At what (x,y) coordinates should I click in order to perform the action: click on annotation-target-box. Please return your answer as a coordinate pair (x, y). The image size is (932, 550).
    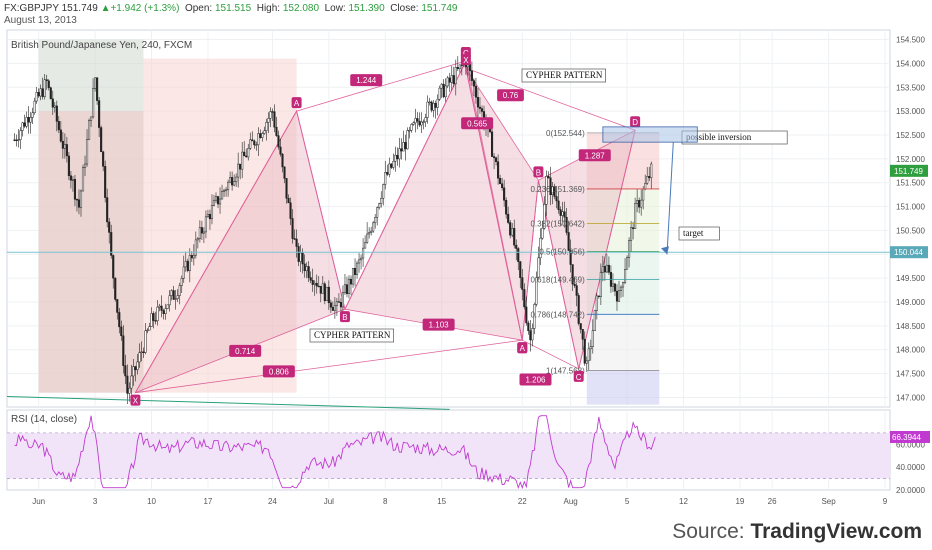
    Looking at the image, I should click on (699, 233).